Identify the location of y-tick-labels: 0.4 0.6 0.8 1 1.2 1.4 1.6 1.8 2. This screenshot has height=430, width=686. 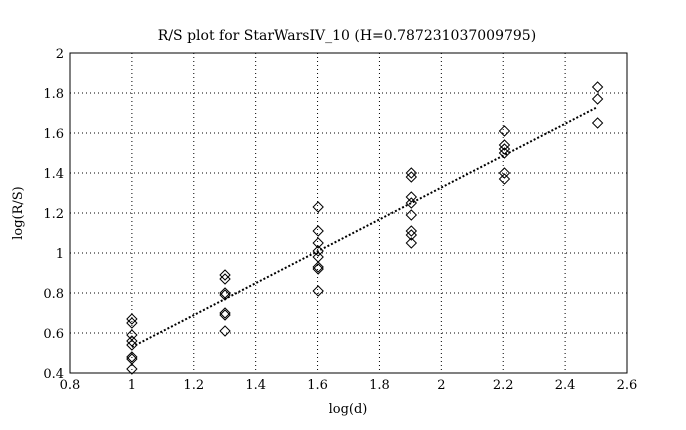
(53, 214).